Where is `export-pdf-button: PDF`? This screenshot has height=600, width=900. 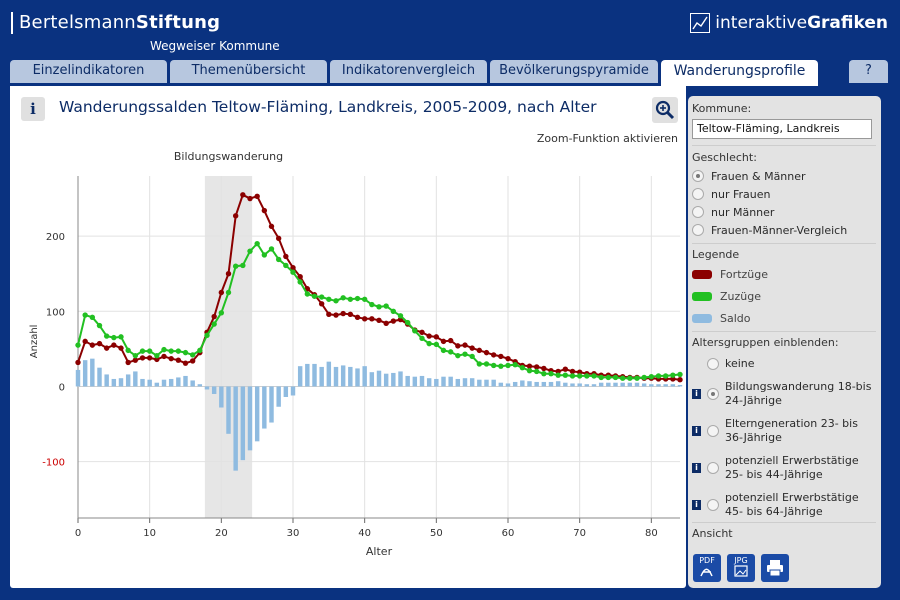 export-pdf-button: PDF is located at coordinates (707, 568).